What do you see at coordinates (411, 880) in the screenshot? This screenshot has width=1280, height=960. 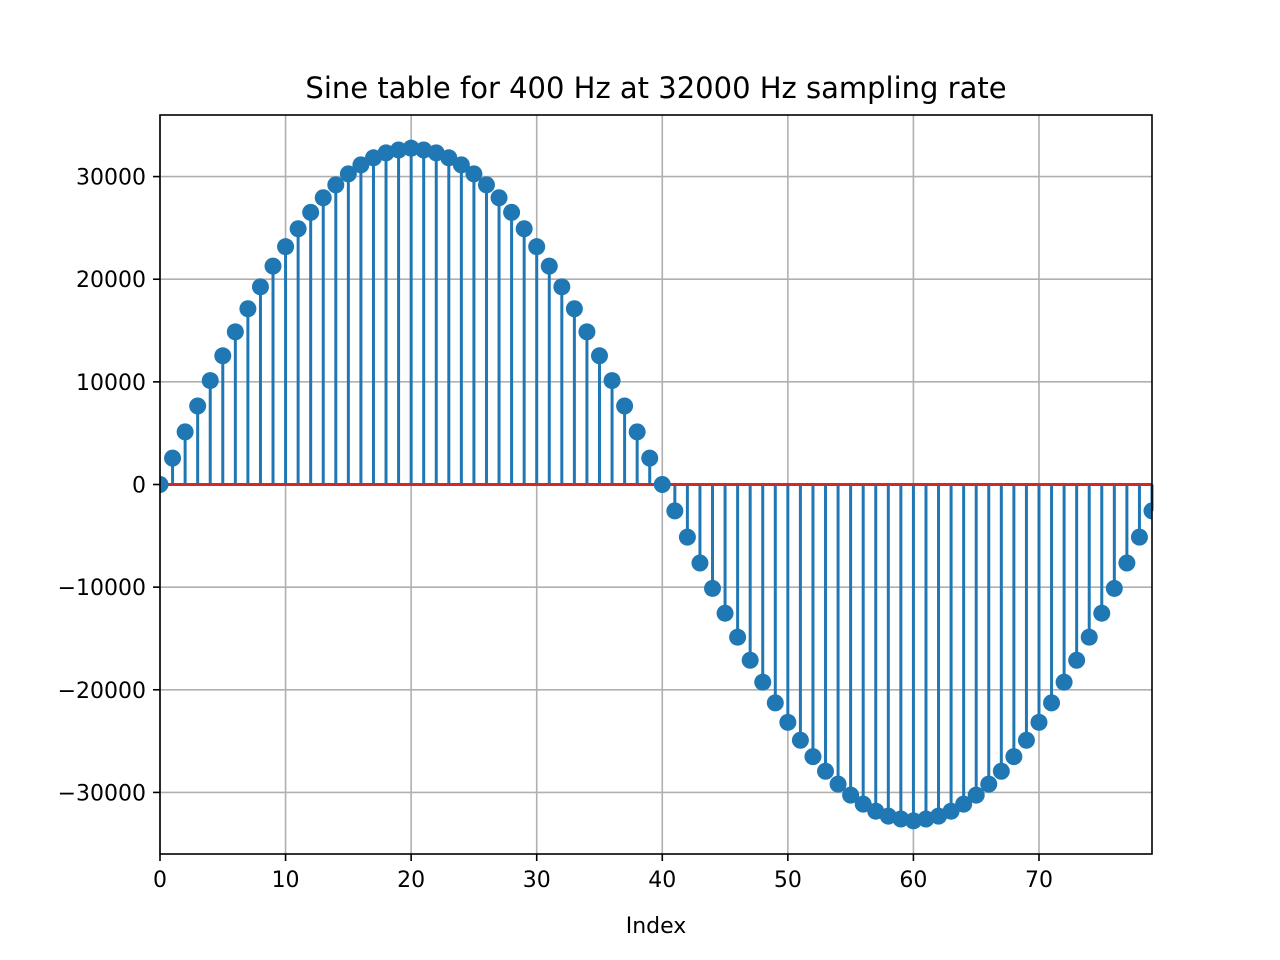 I see `x-tick-label: 20` at bounding box center [411, 880].